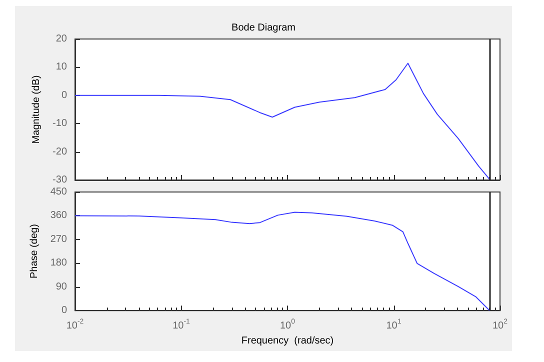 The image size is (544, 362). What do you see at coordinates (59, 263) in the screenshot?
I see `y-tick-label: 180` at bounding box center [59, 263].